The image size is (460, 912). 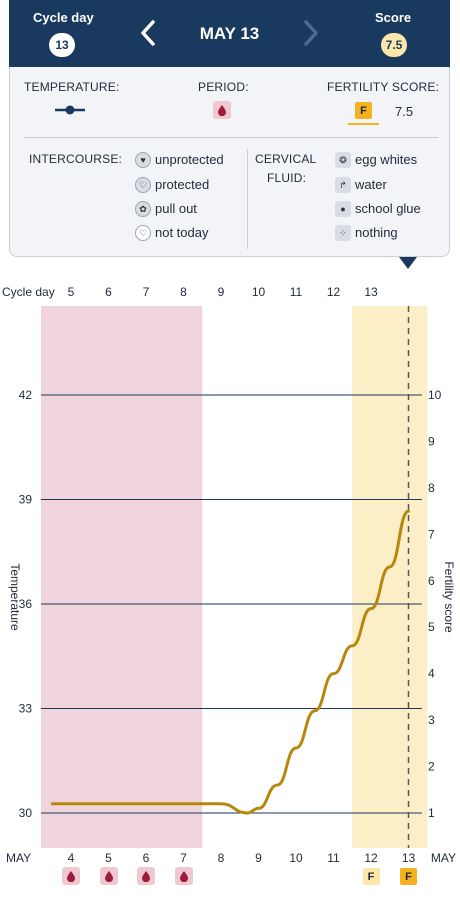 What do you see at coordinates (443, 858) in the screenshot?
I see `month-label-right: MAY` at bounding box center [443, 858].